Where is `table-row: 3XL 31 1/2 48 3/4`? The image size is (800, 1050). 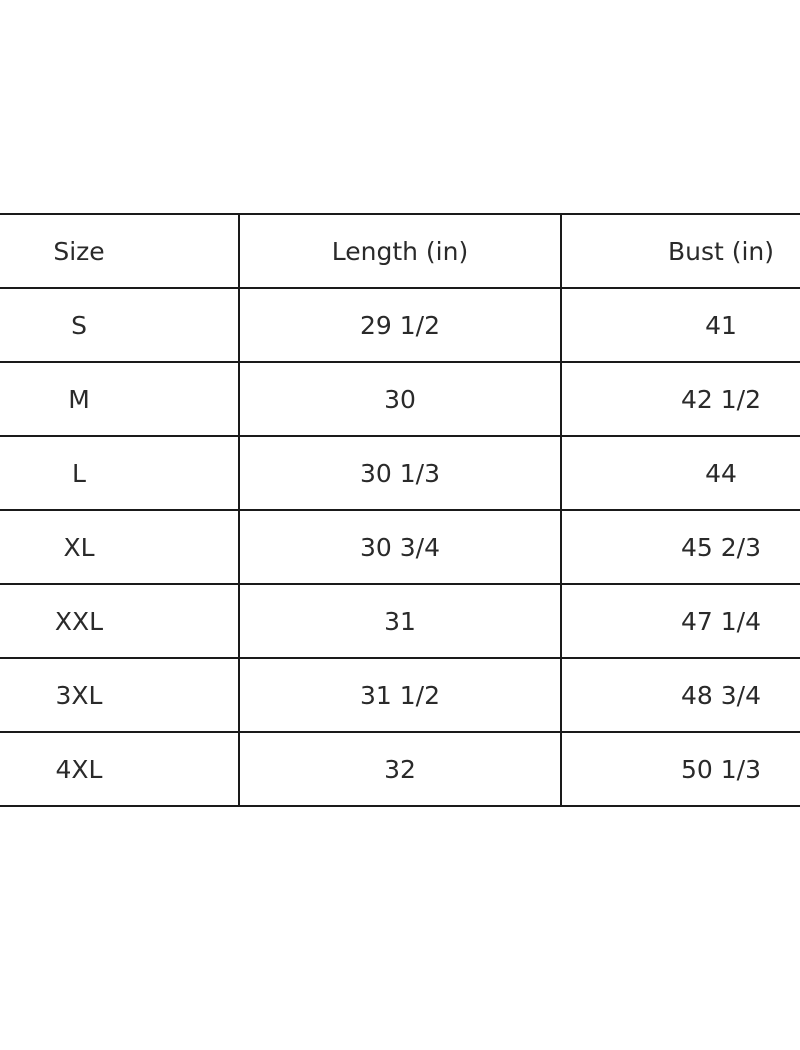
table-row: 3XL 31 1/2 48 3/4 is located at coordinates (400, 695).